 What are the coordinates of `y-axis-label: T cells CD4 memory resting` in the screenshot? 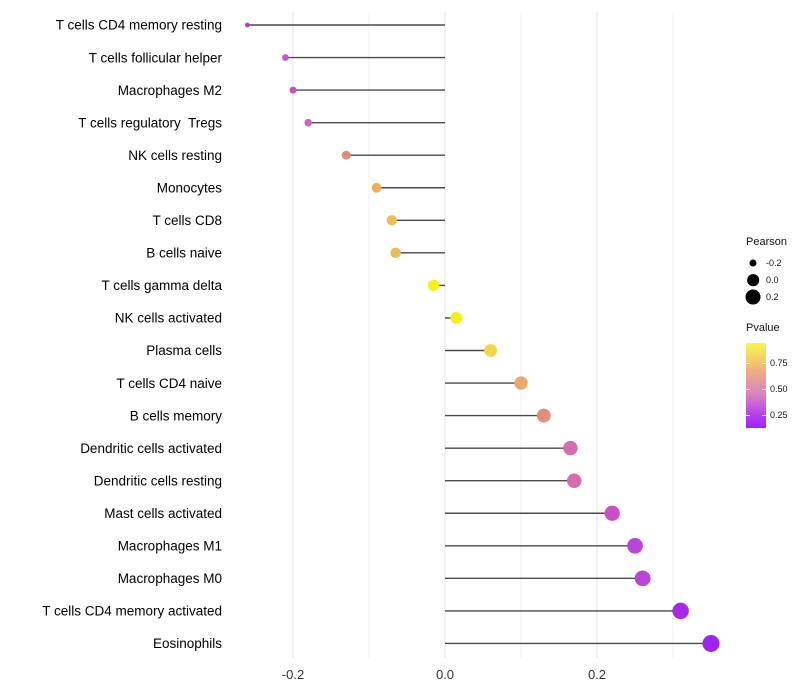 It's located at (139, 25).